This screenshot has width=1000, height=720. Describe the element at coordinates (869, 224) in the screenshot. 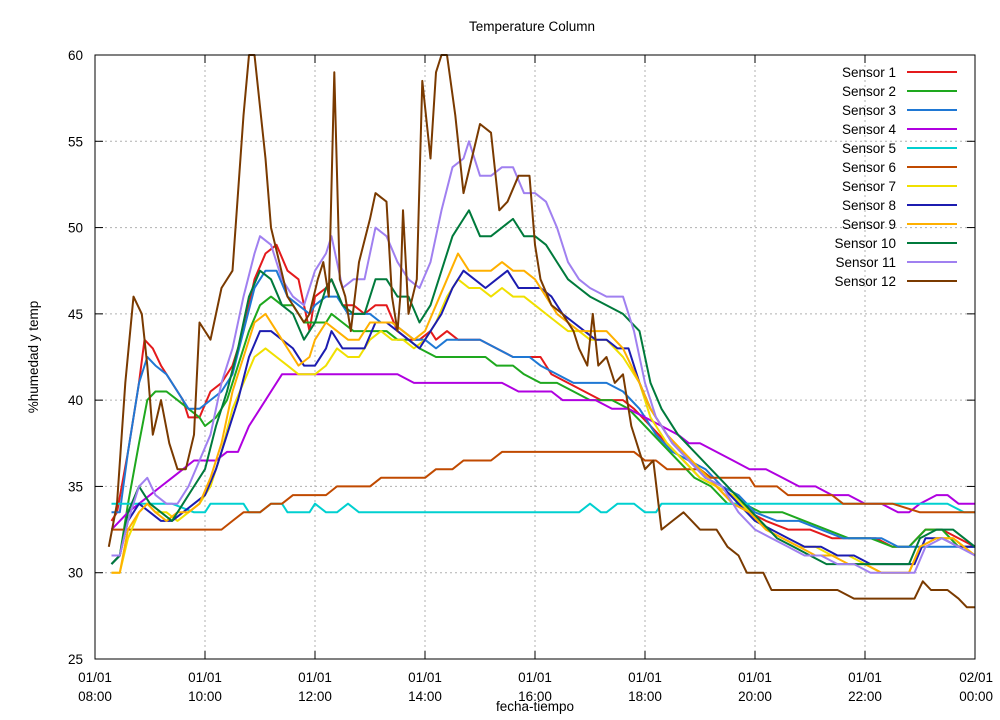

I see `legend-label: Sensor 9` at that location.